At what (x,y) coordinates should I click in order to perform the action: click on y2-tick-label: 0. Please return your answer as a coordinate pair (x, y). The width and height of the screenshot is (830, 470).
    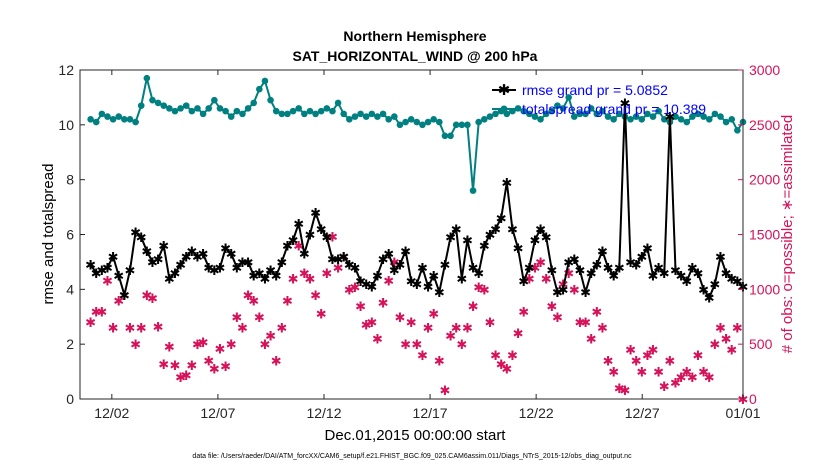
    Looking at the image, I should click on (753, 399).